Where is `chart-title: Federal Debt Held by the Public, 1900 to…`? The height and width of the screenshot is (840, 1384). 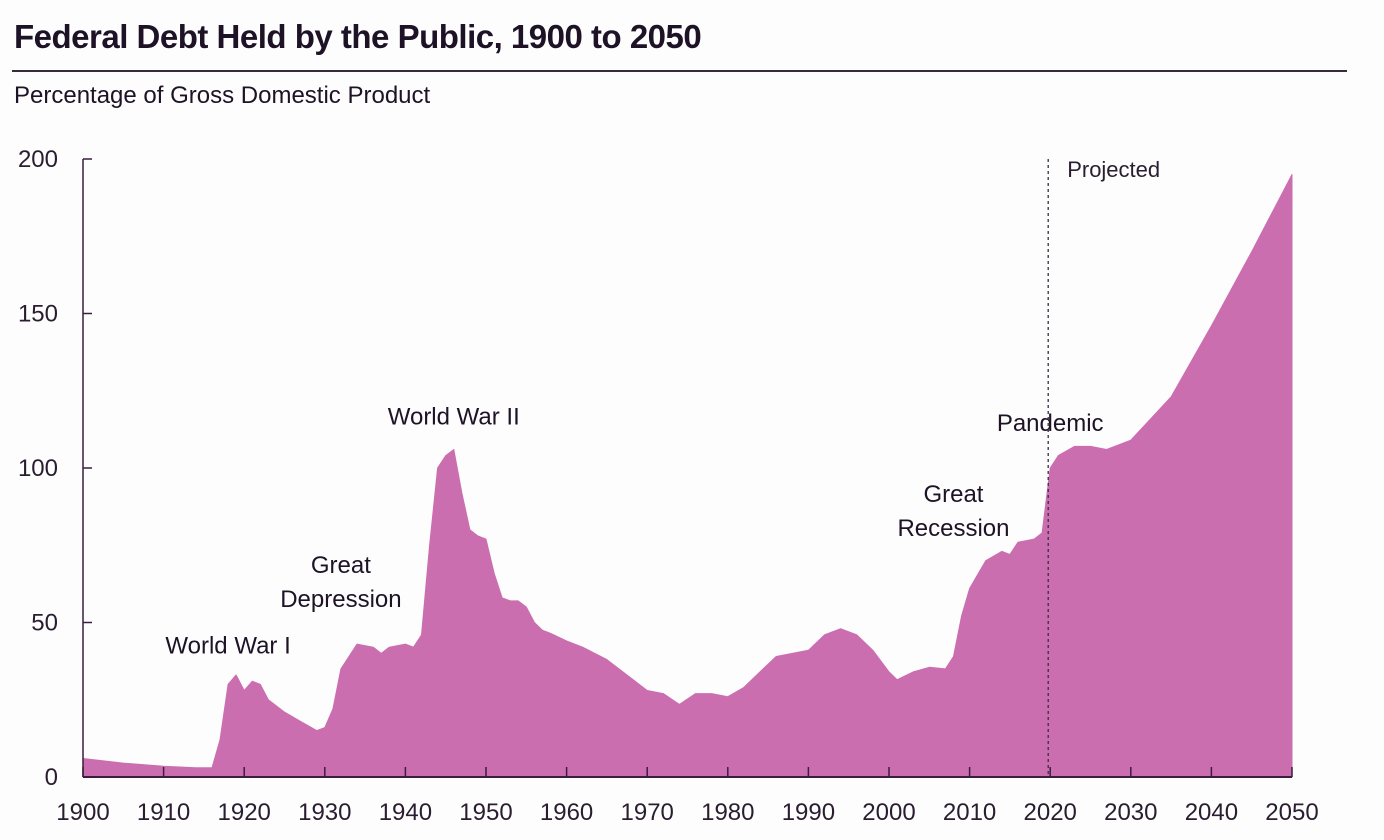 chart-title: Federal Debt Held by the Public, 1900 to… is located at coordinates (358, 36).